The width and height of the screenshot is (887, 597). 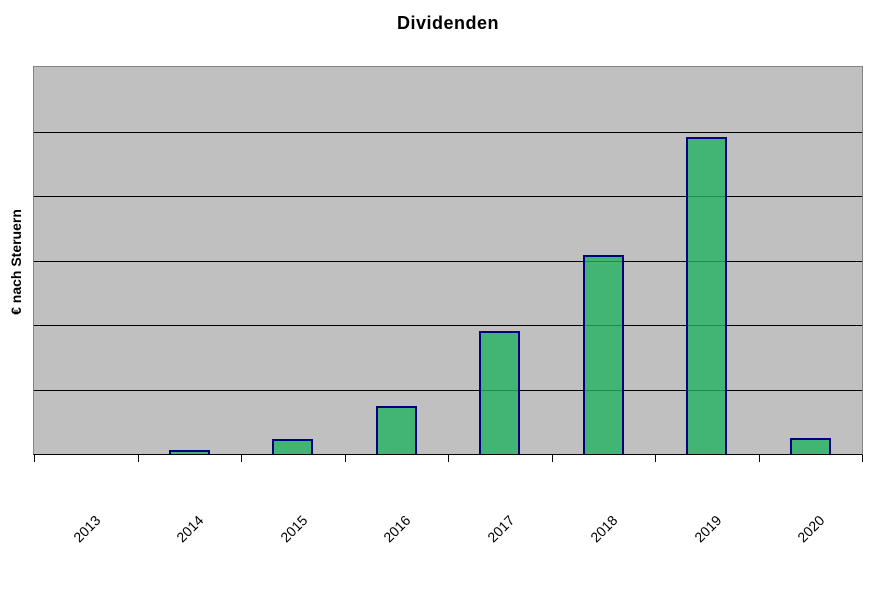 What do you see at coordinates (86, 529) in the screenshot?
I see `x-axis-label-2013: 2013` at bounding box center [86, 529].